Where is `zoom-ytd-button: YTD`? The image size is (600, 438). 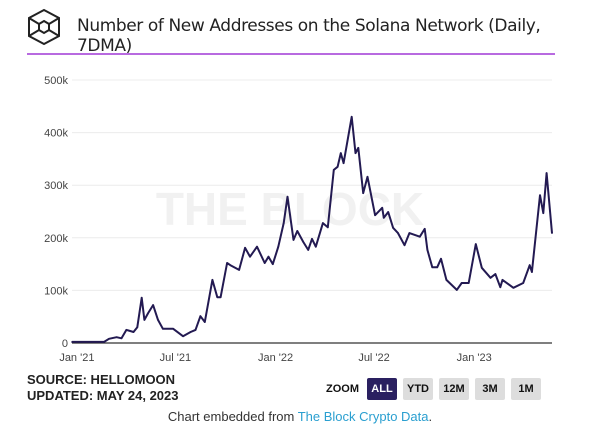
zoom-ytd-button: YTD is located at coordinates (418, 389).